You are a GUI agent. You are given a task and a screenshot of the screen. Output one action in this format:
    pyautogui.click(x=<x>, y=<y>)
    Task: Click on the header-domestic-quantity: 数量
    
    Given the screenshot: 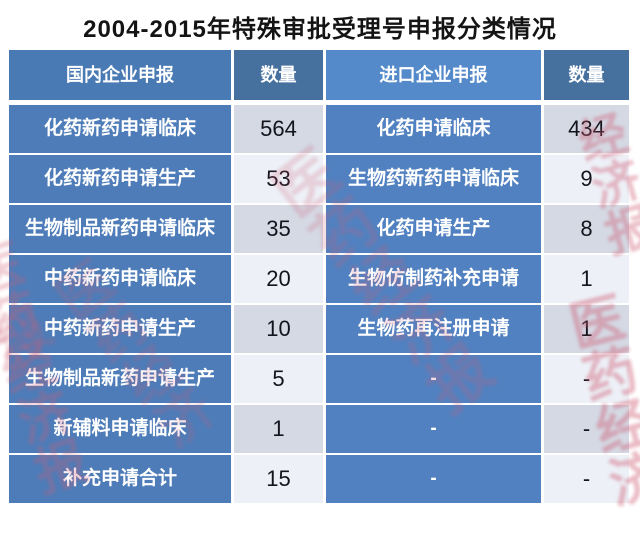 What is the action you would take?
    pyautogui.click(x=278, y=75)
    